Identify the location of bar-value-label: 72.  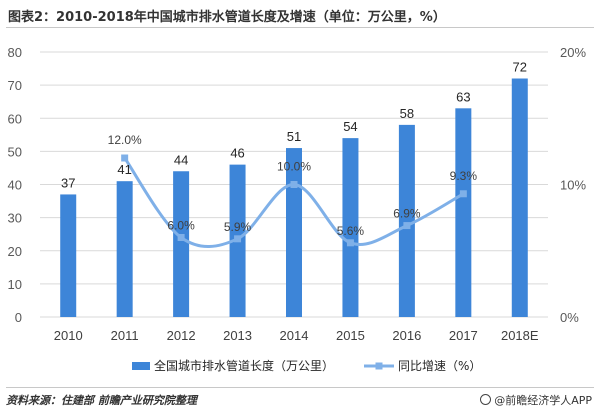
(520, 67).